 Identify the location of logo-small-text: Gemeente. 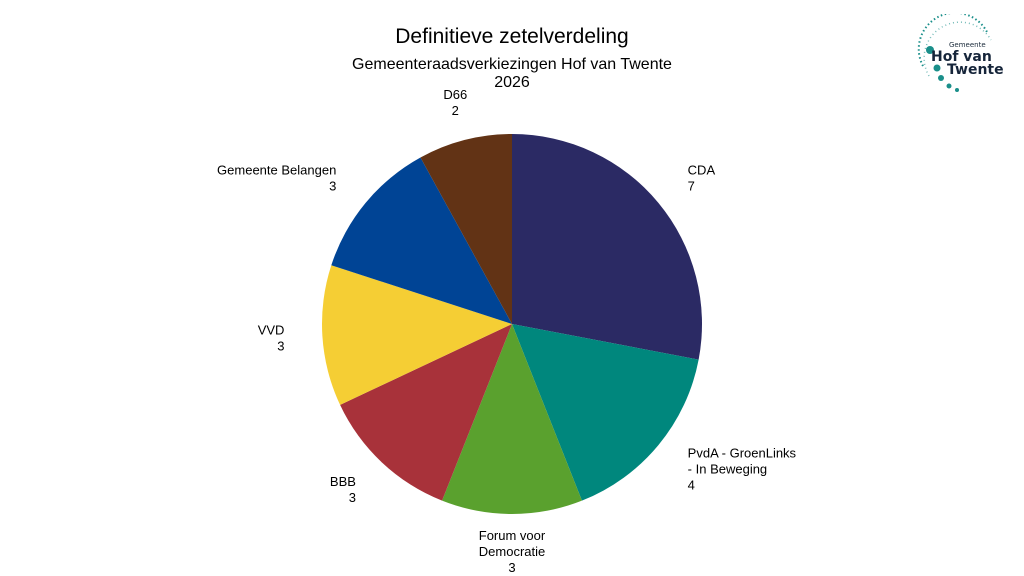
(967, 45).